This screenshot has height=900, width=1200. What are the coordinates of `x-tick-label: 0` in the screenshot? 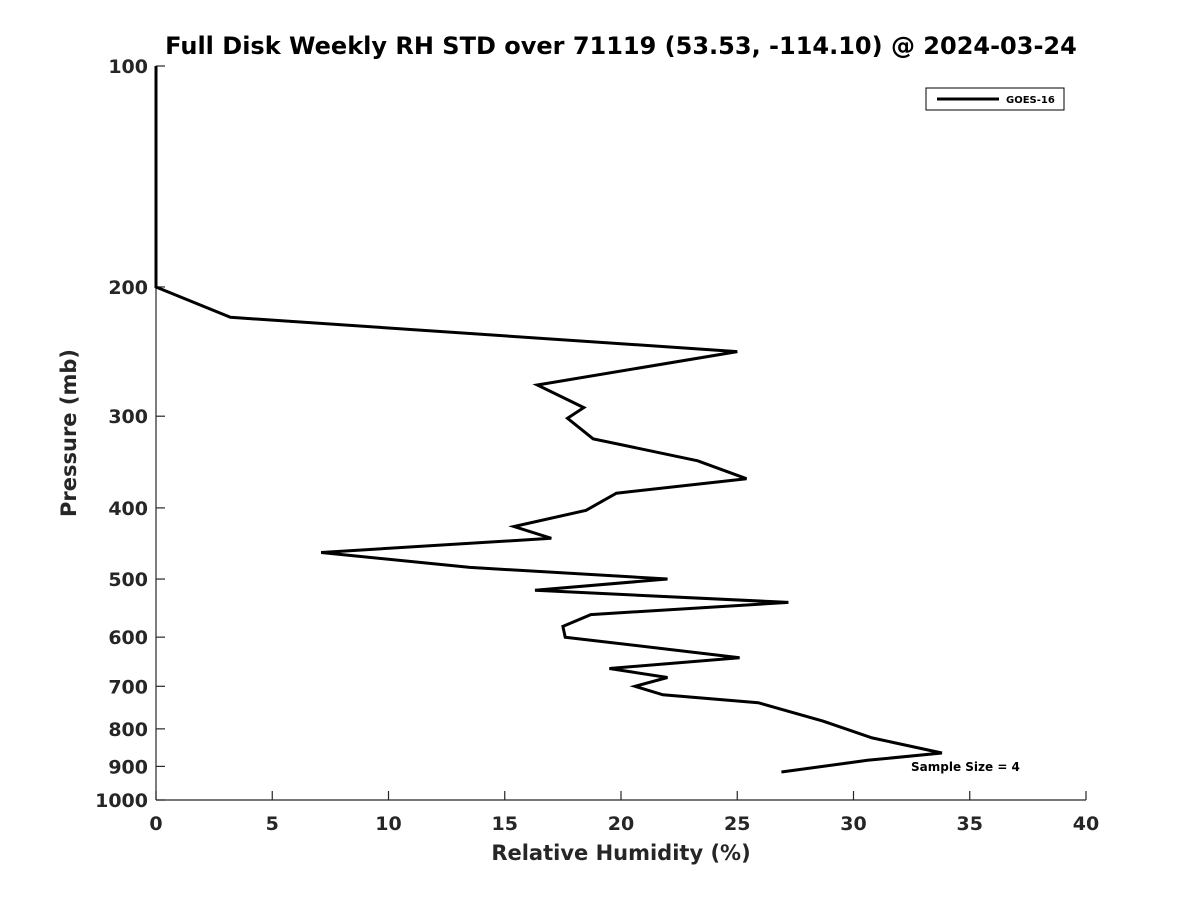 It's located at (155, 824).